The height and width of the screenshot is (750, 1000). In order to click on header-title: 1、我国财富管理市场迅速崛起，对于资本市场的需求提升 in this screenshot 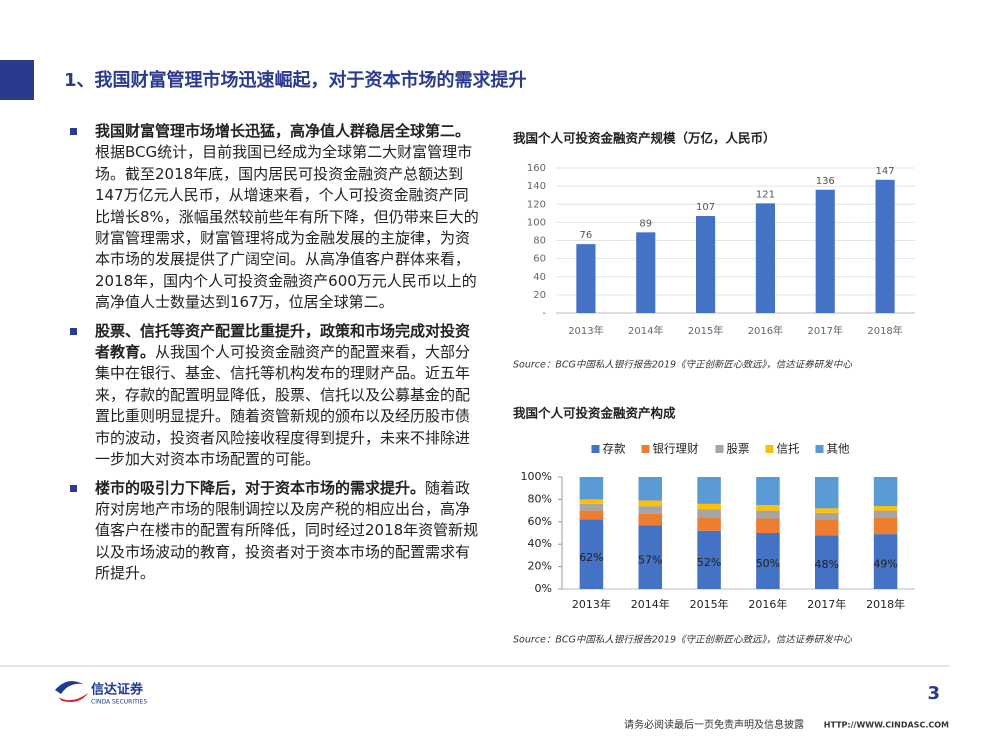, I will do `click(295, 80)`.